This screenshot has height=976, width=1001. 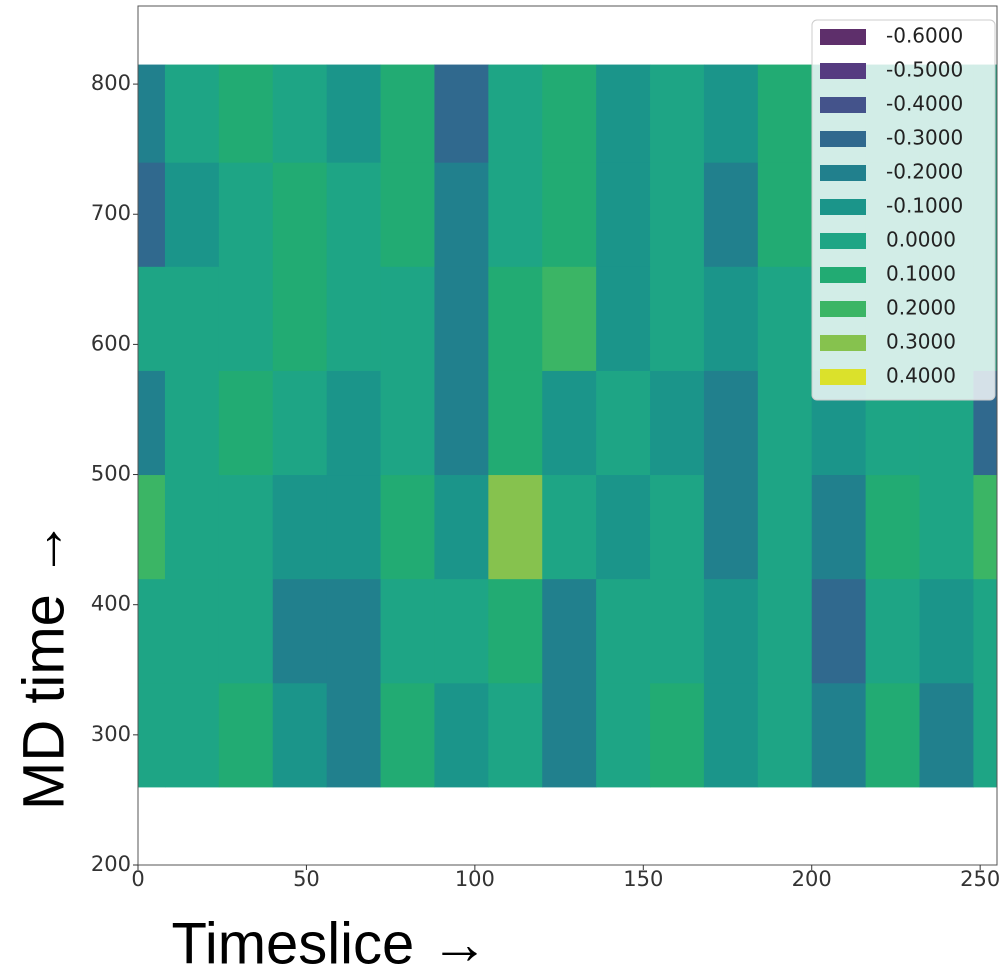 I want to click on y-axis-title: MD time →, so click(x=43, y=665).